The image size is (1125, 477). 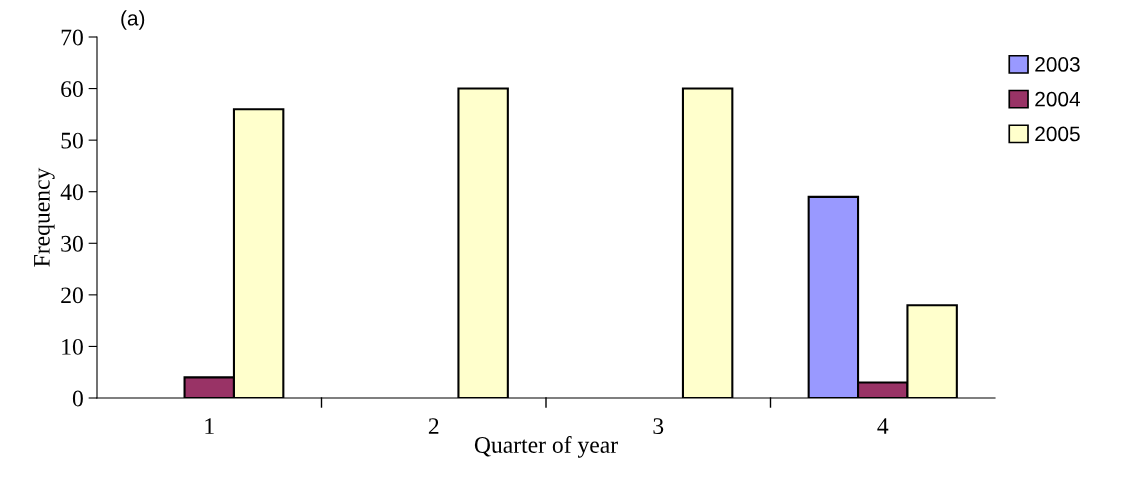 I want to click on legend-label: 2005, so click(x=1057, y=134).